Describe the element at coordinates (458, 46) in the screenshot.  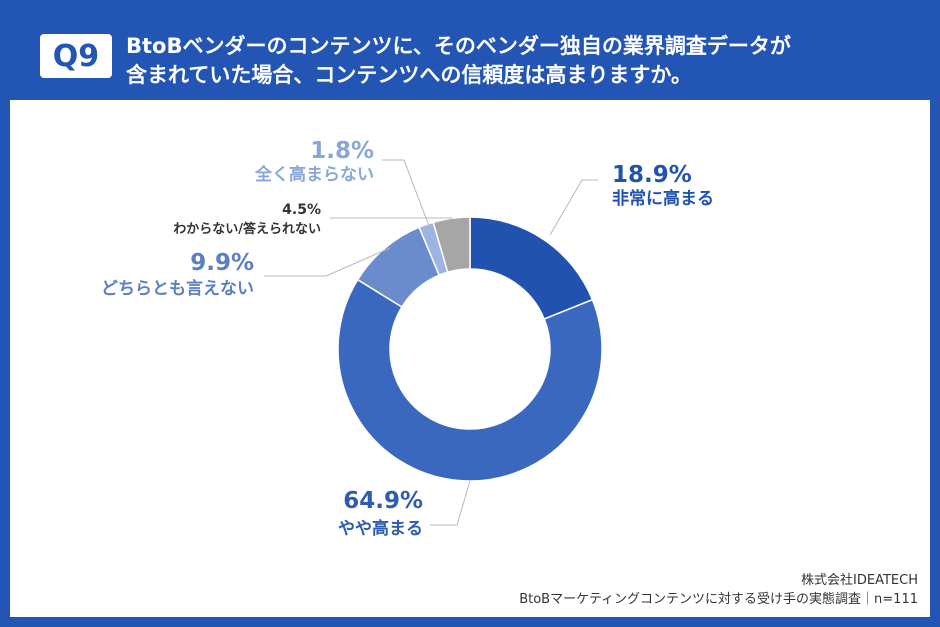
I see `question-title-line-1: BtoBベンダーのコンテンツに、そのベンダー独自の業界調査データが` at that location.